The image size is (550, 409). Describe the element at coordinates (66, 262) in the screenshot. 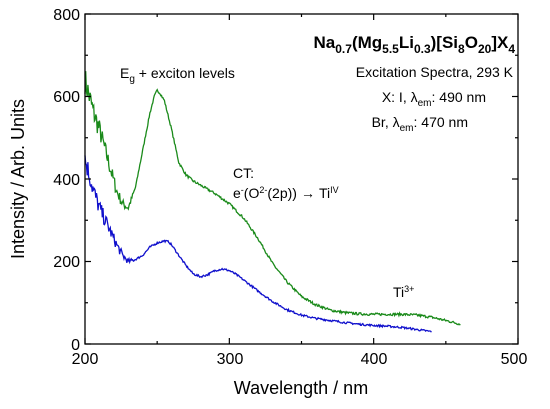

I see `y-tick-label: 200` at that location.